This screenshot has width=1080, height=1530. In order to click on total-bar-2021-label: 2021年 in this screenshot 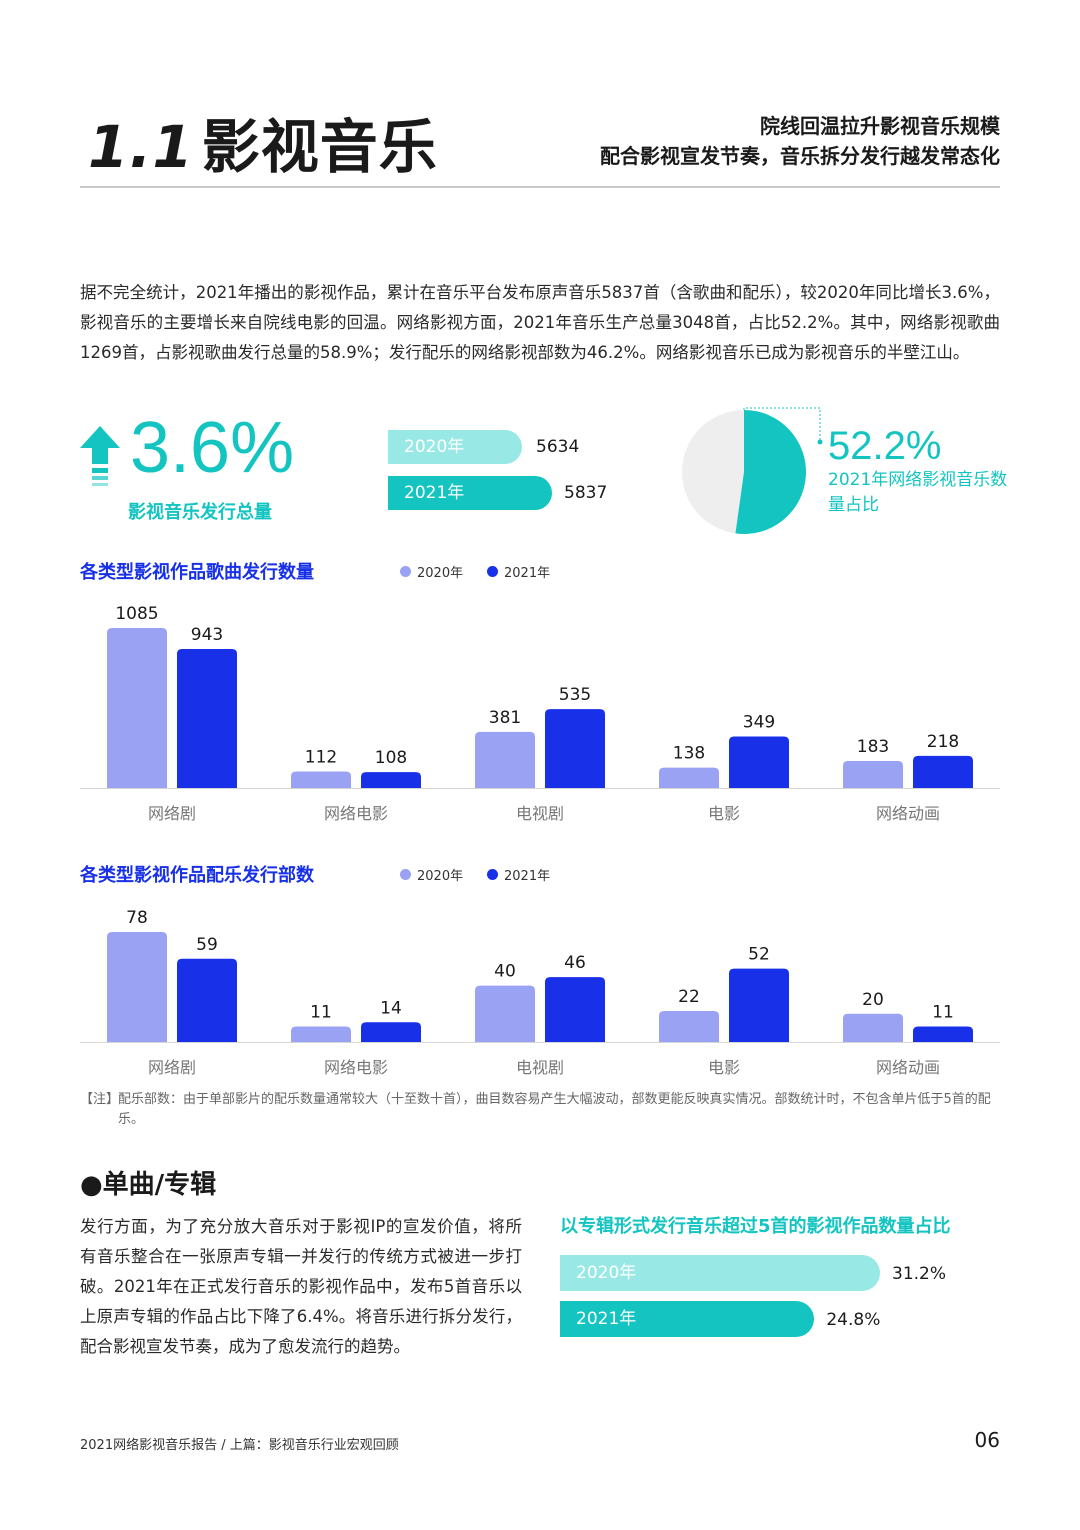, I will do `click(434, 493)`.